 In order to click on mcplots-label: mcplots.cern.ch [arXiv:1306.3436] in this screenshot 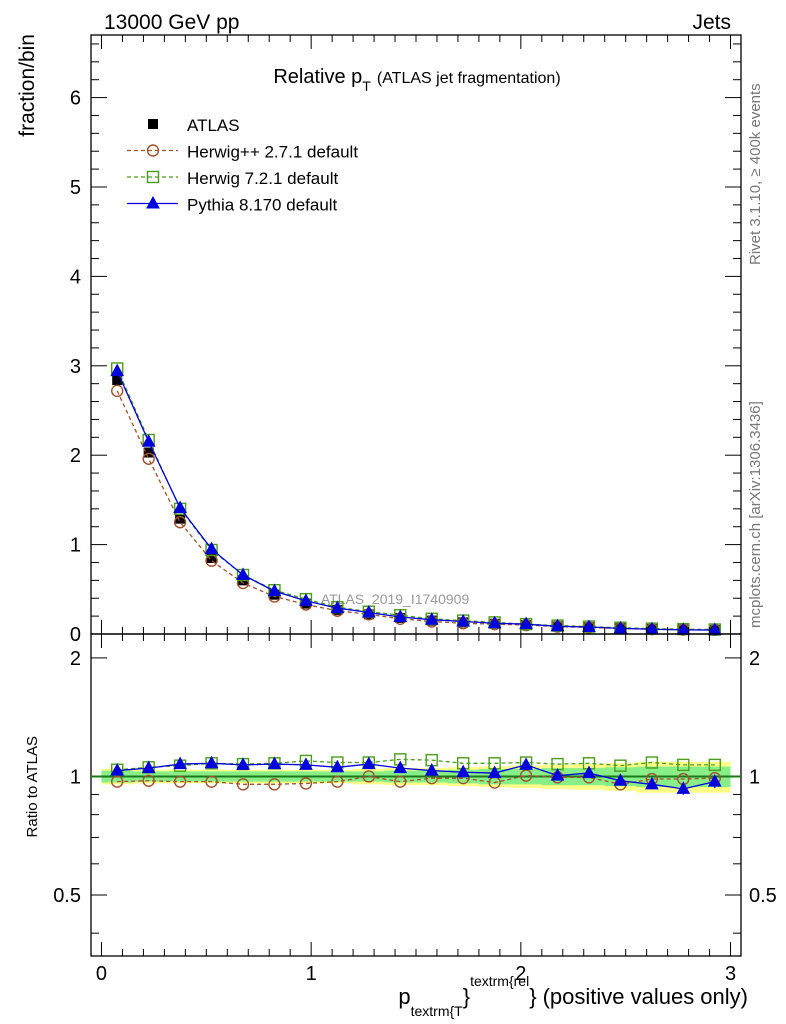, I will do `click(755, 514)`.